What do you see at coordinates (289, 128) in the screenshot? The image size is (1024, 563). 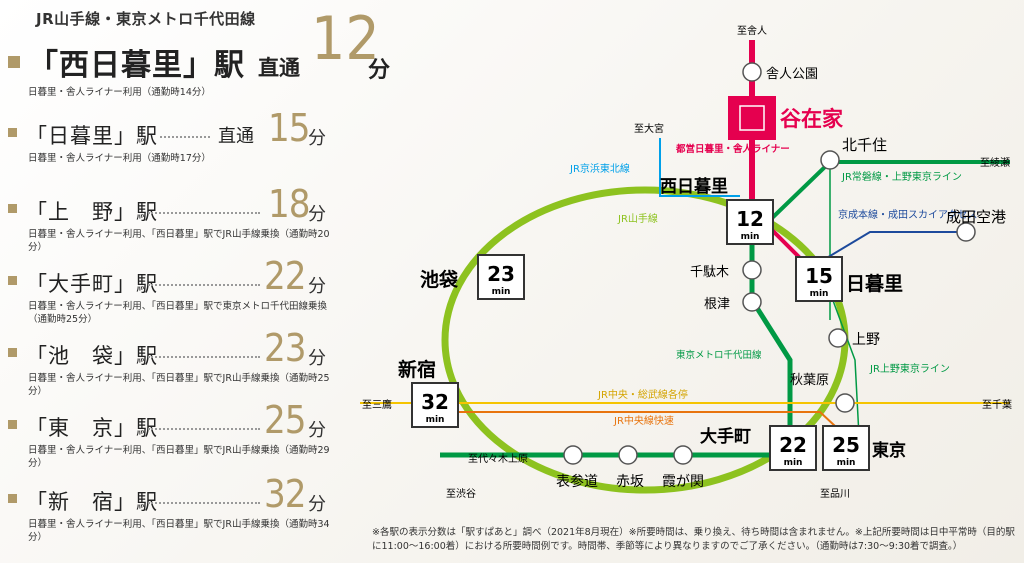 I see `station-minutes: 15` at bounding box center [289, 128].